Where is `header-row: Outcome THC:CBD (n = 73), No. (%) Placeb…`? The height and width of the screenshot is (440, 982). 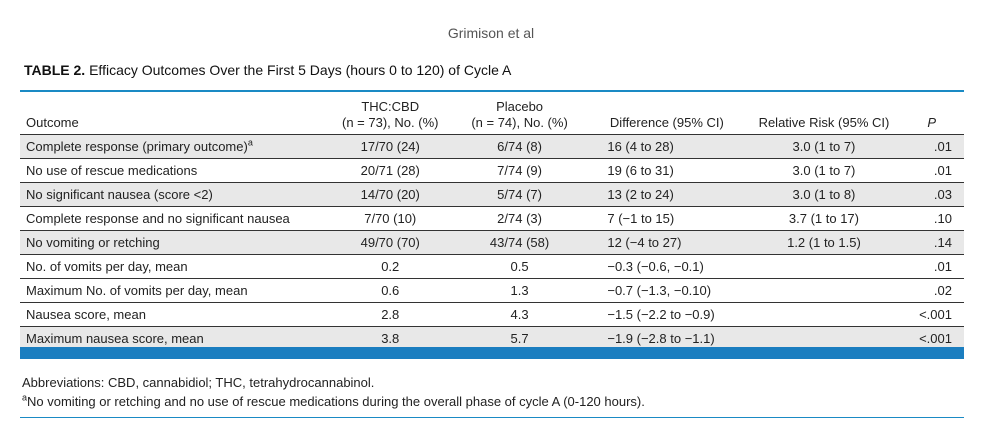
header-row: Outcome THC:CBD (n = 73), No. (%) Placeb… is located at coordinates (492, 114).